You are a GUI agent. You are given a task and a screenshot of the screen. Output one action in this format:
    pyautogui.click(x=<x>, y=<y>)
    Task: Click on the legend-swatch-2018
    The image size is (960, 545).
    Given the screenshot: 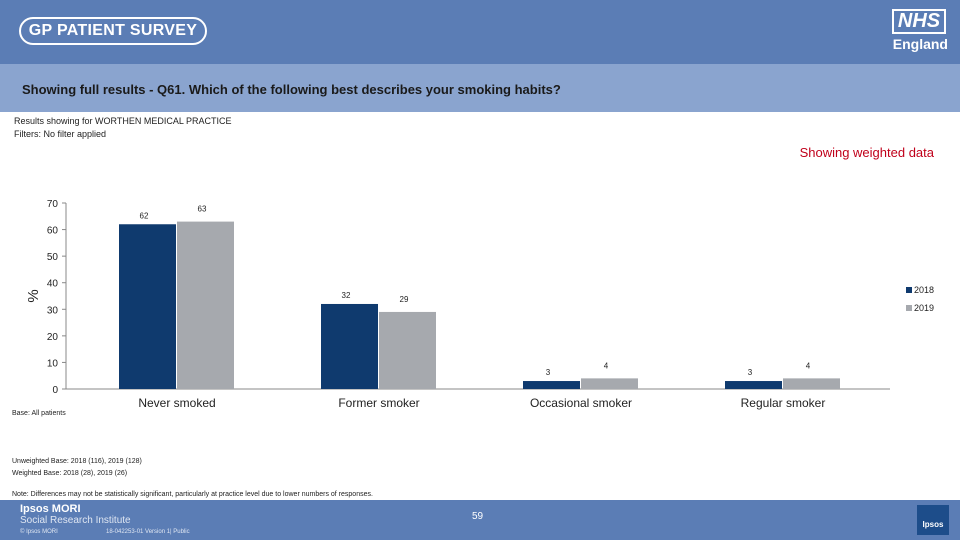 What is the action you would take?
    pyautogui.click(x=909, y=290)
    